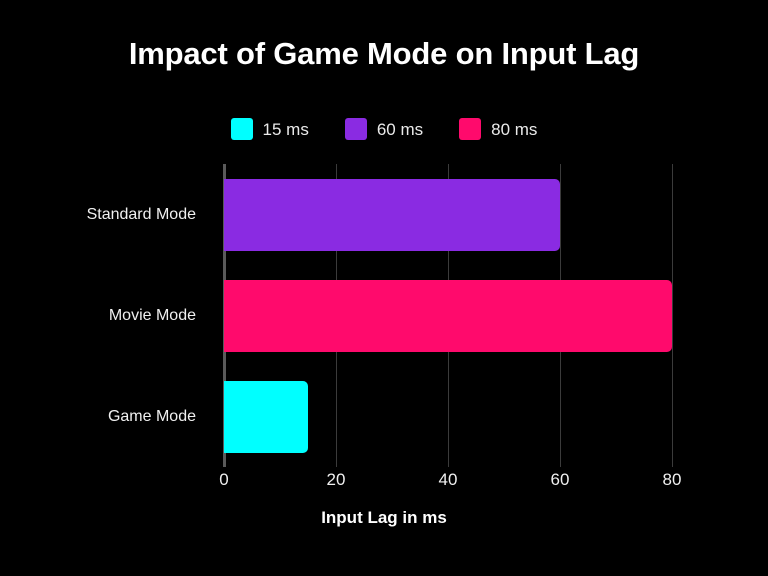 Image resolution: width=768 pixels, height=576 pixels. Describe the element at coordinates (384, 517) in the screenshot. I see `x-axis-title: Input Lag in ms` at that location.